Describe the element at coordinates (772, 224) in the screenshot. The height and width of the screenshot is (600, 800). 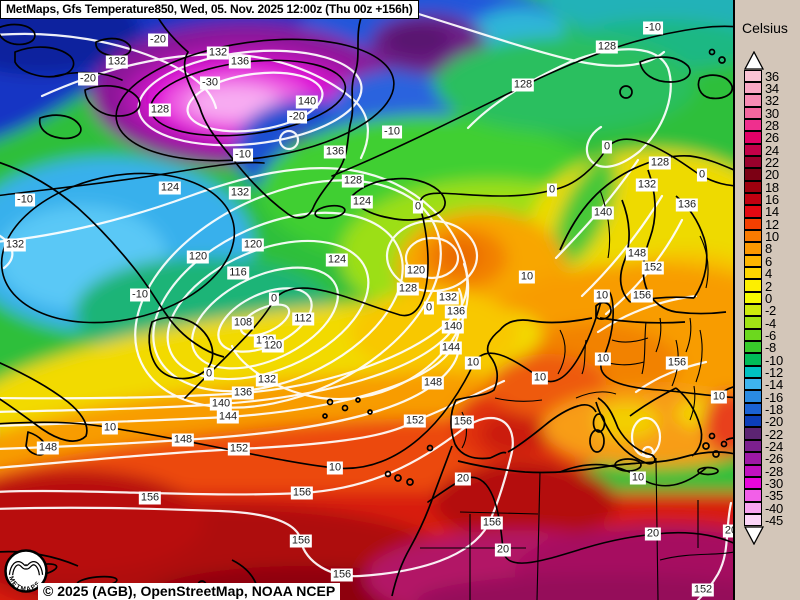
I see `legend-value-label: 12` at that location.